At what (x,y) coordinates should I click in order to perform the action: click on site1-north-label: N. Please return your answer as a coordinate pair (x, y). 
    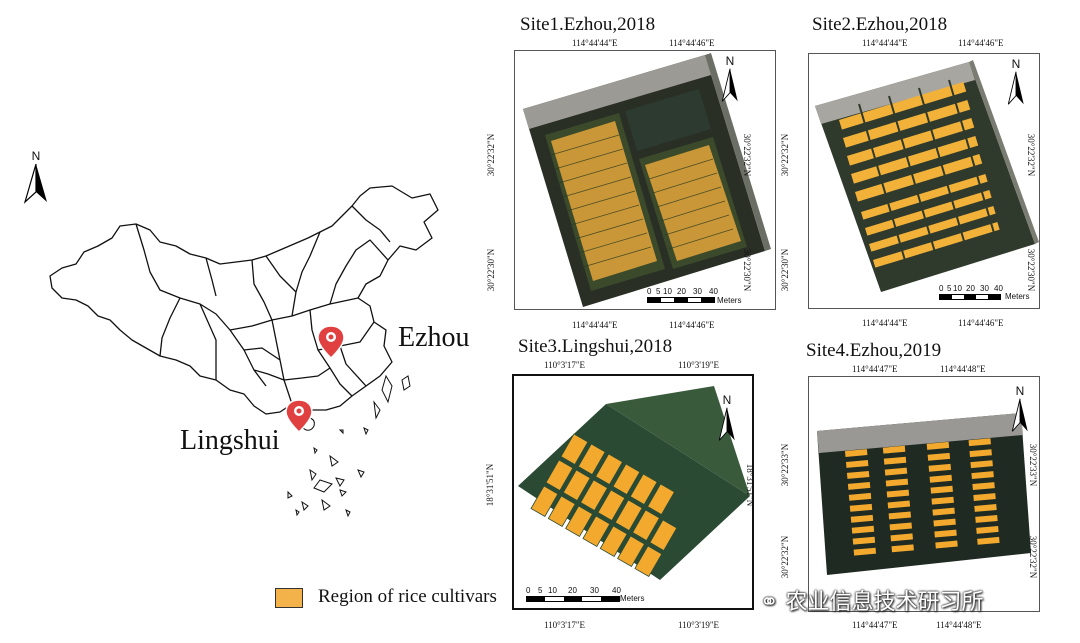
    Looking at the image, I should click on (730, 61).